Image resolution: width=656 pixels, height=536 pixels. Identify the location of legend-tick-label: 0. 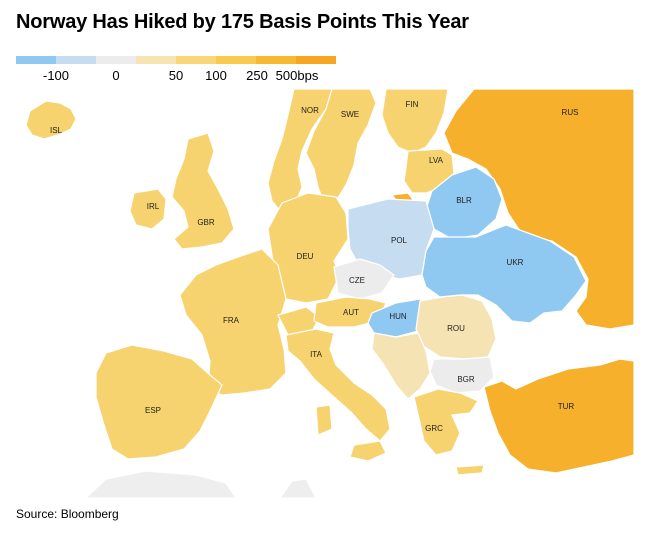
(116, 75).